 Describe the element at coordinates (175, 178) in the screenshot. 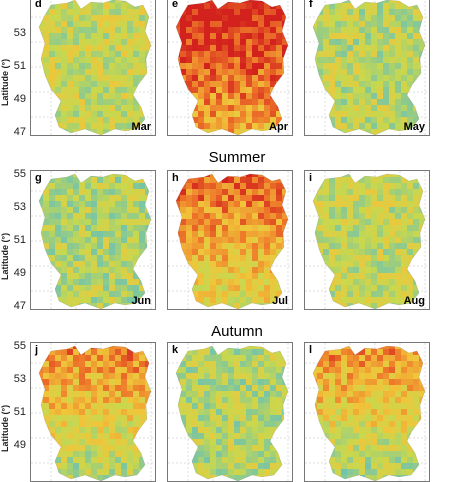

I see `panel-letter: h` at that location.